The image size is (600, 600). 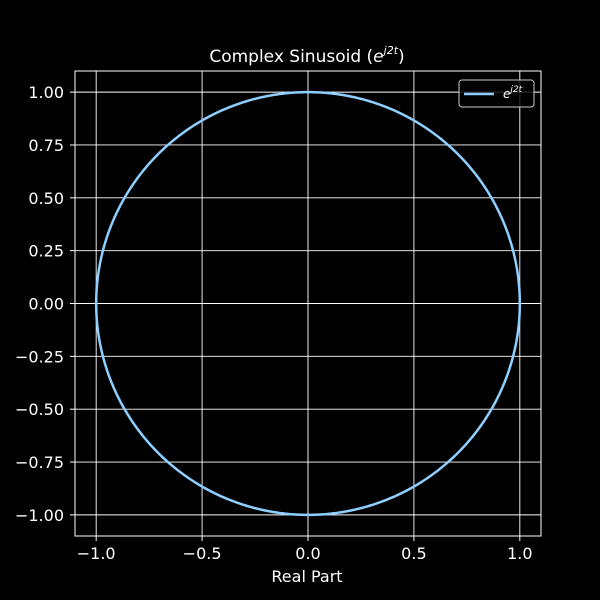 I want to click on y-tick-label: −0.75, so click(x=39, y=462).